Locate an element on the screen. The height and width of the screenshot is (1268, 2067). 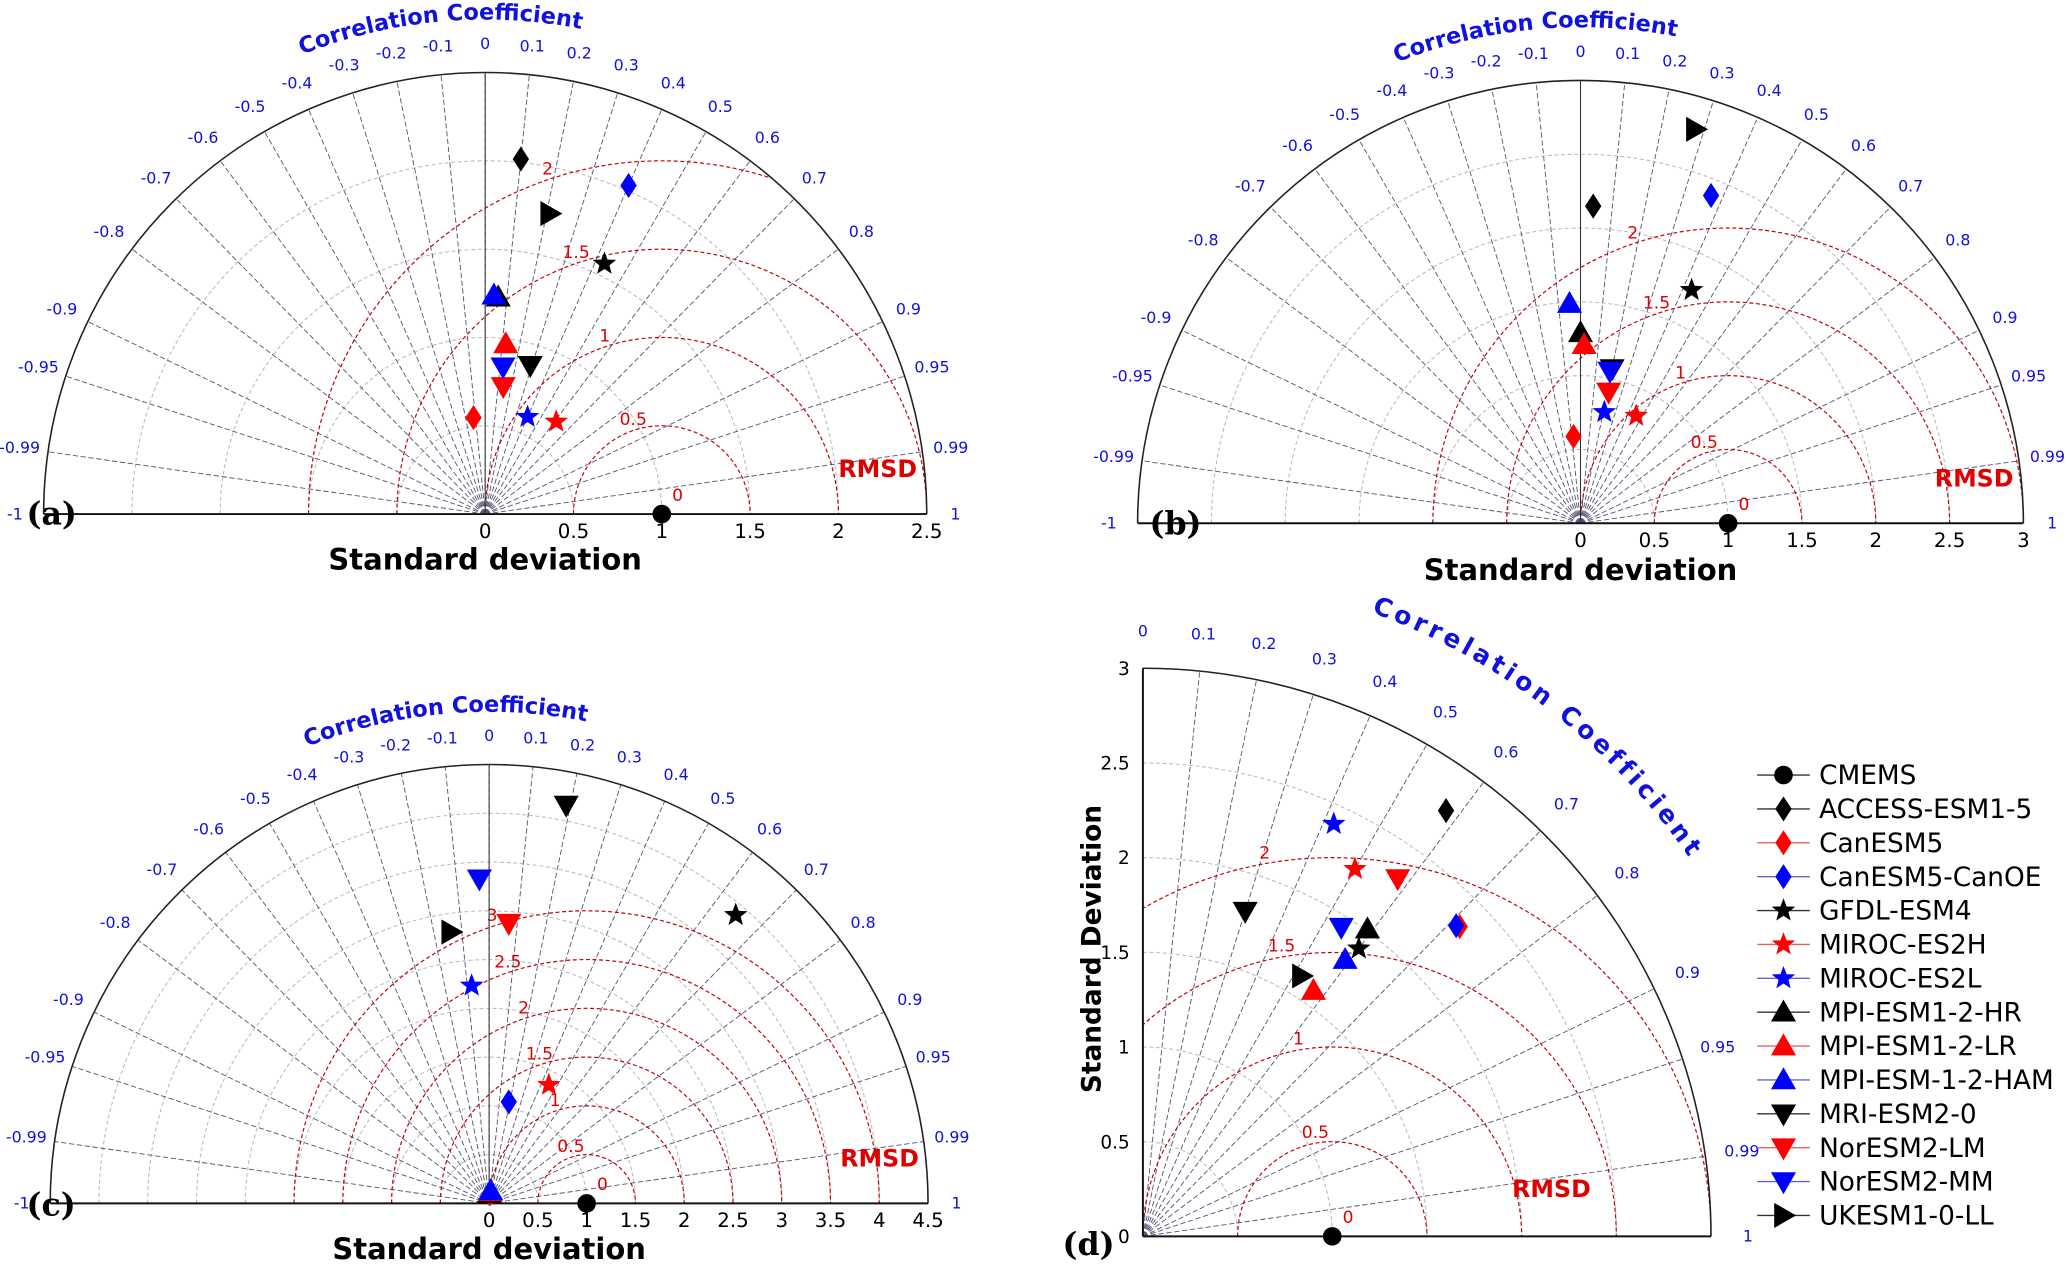
corr-tick-label: 0.7 is located at coordinates (1910, 186).